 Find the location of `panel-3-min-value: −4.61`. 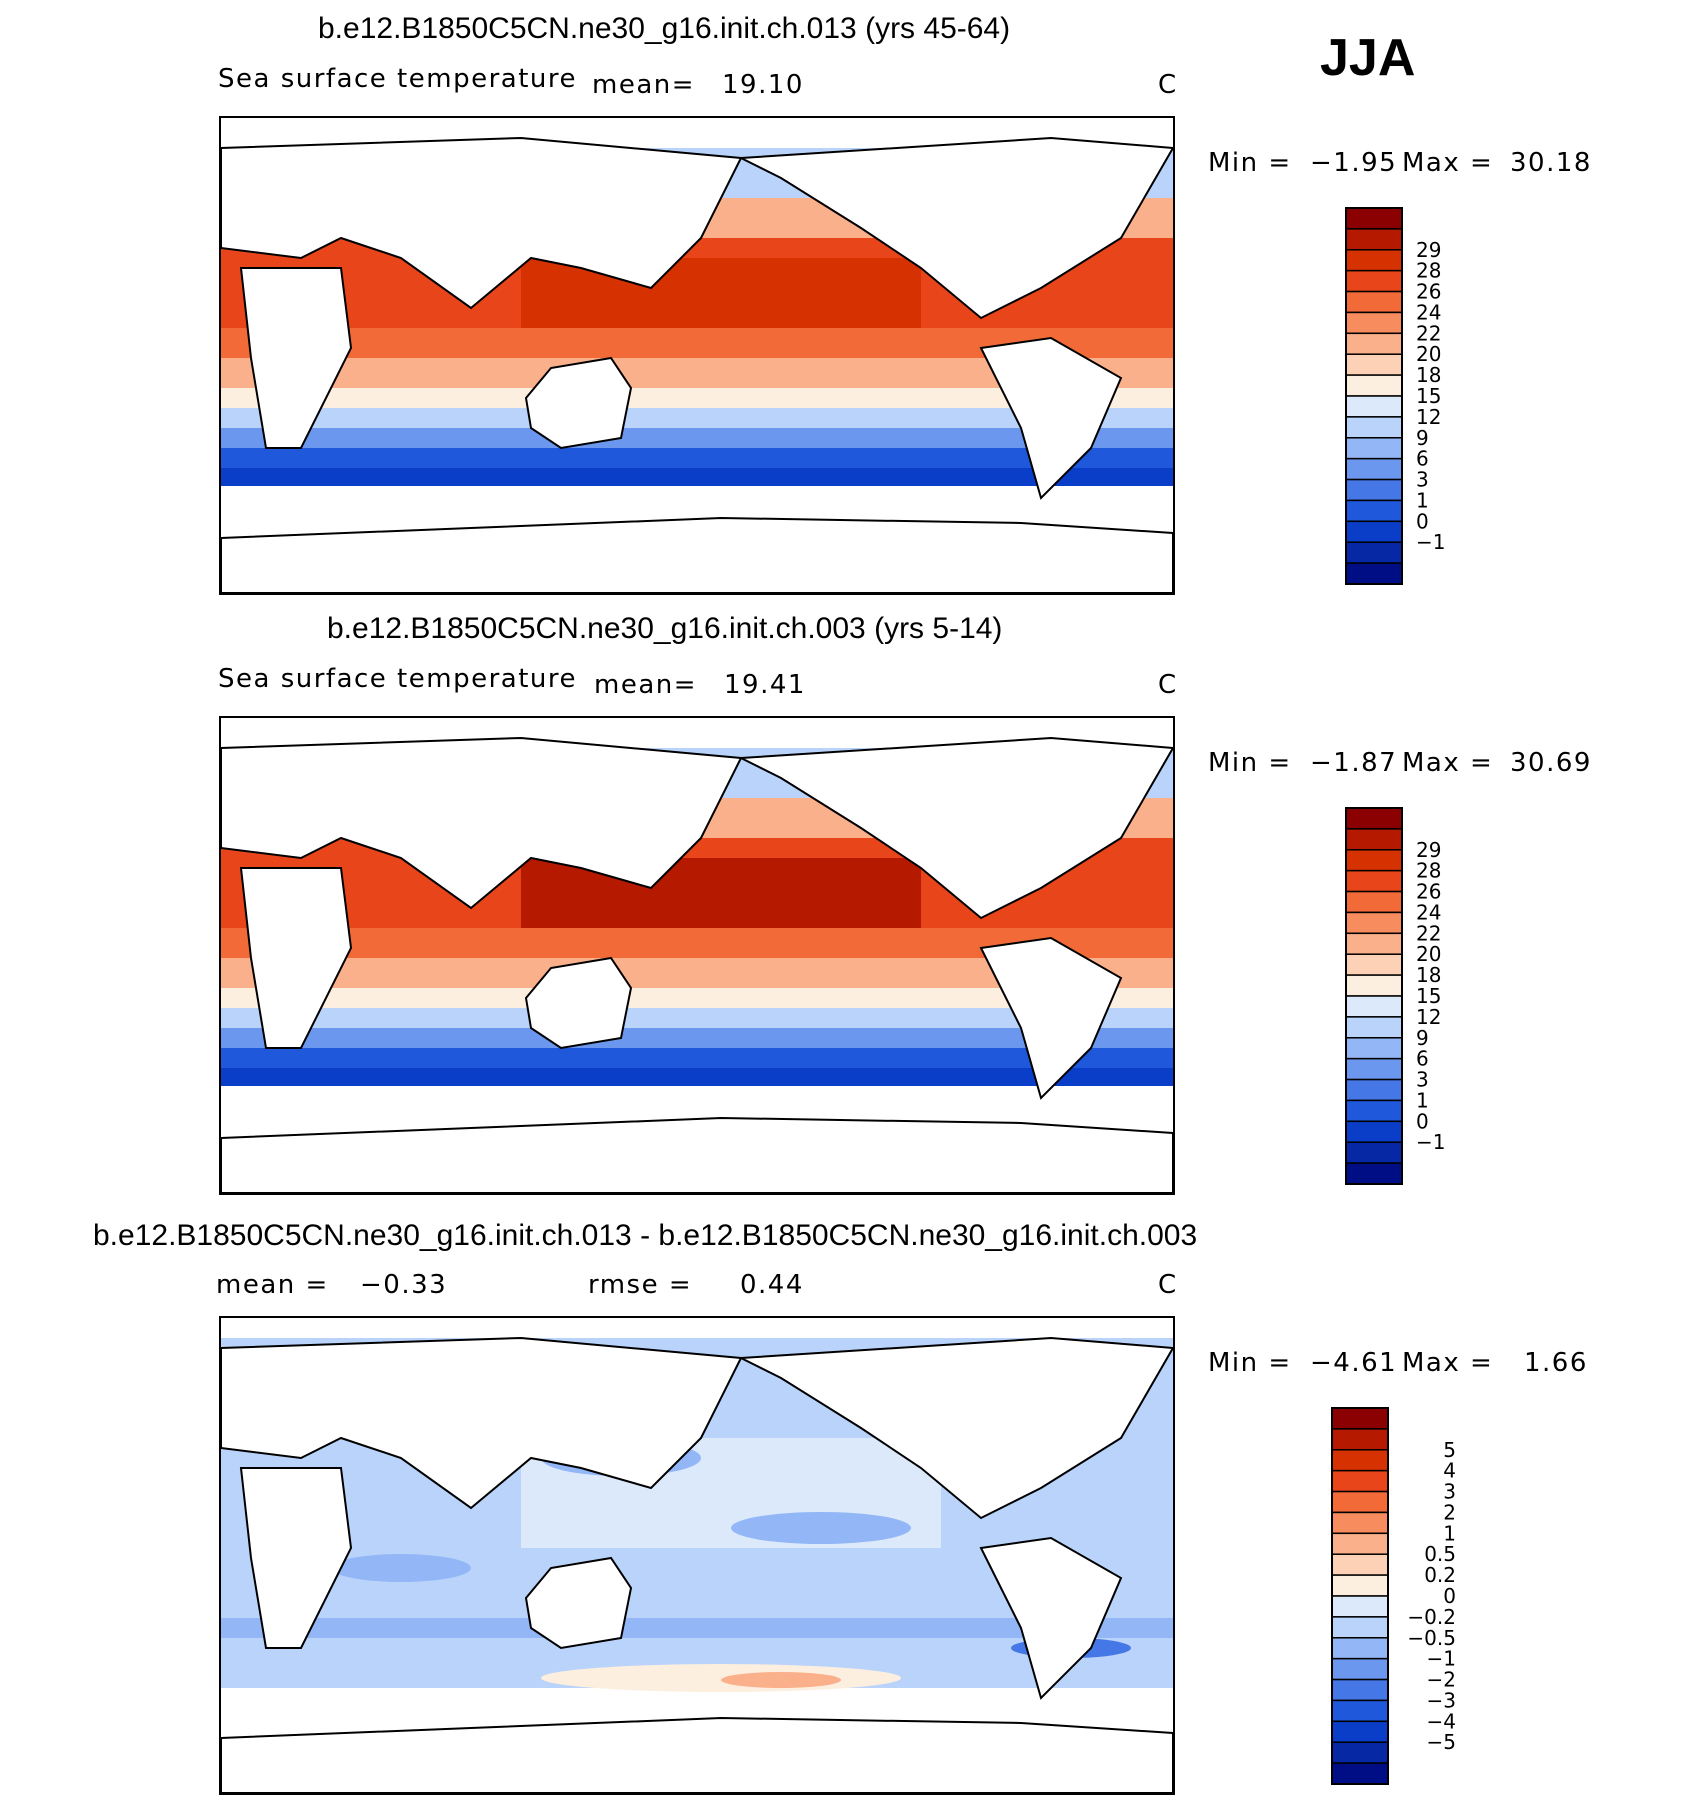

panel-3-min-value: −4.61 is located at coordinates (1354, 1363).